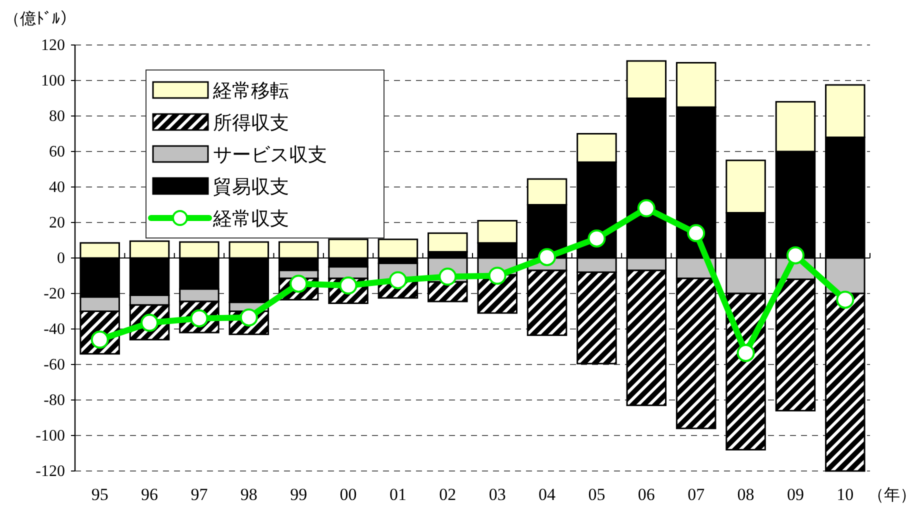 The image size is (922, 516). Describe the element at coordinates (497, 494) in the screenshot. I see `x-tick-label: 03` at that location.